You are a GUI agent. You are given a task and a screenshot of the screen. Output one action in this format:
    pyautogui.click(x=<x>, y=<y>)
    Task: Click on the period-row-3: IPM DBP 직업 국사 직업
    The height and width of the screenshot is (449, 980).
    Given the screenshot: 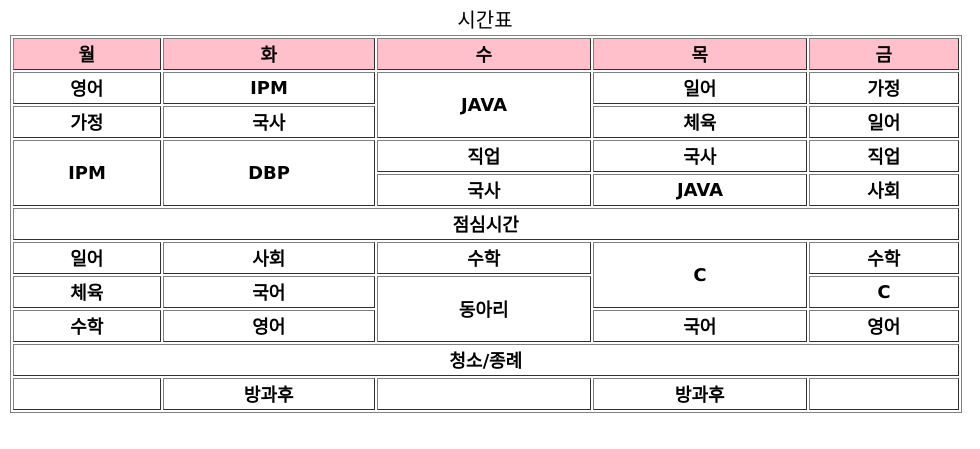 What is the action you would take?
    pyautogui.click(x=486, y=173)
    